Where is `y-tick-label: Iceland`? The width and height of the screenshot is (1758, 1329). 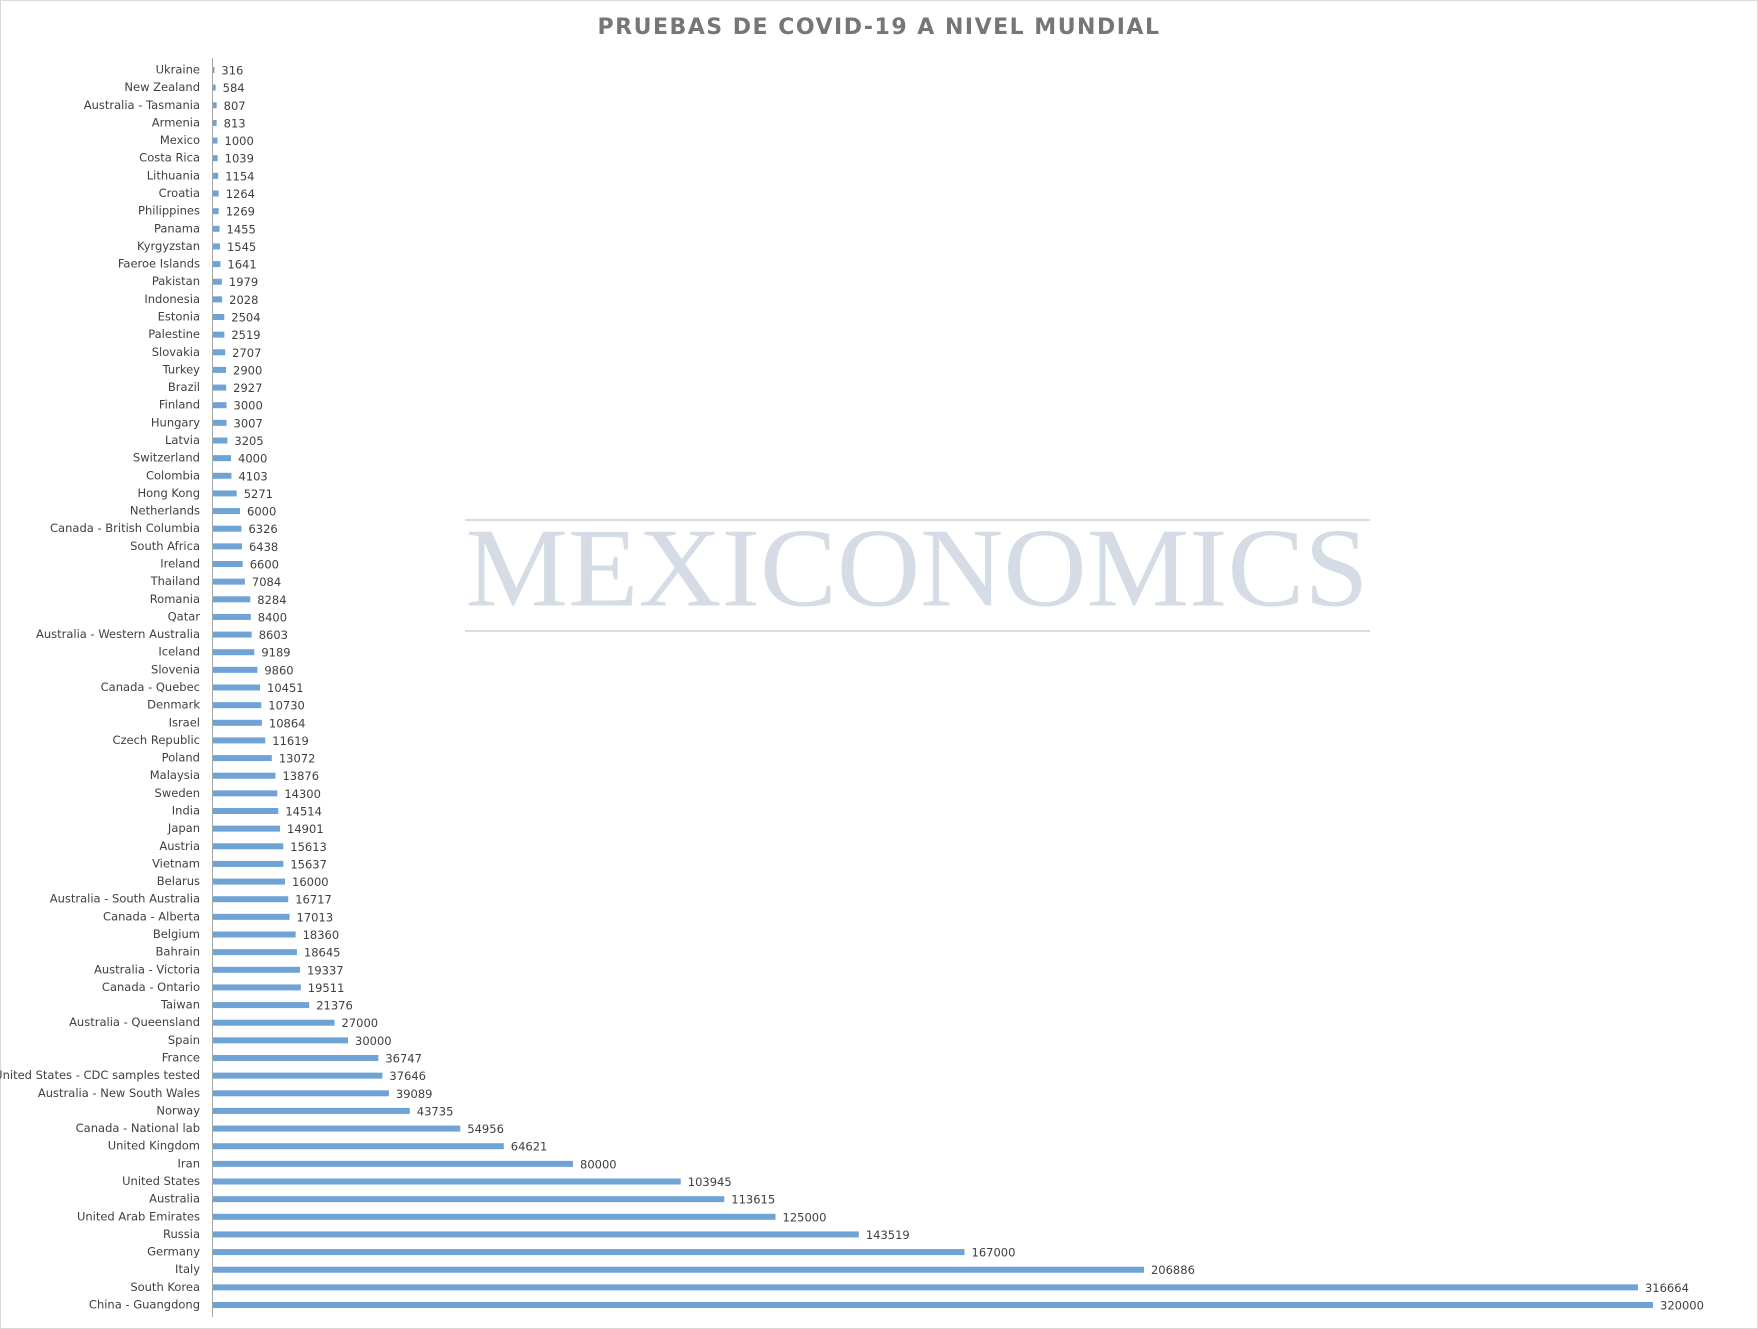 y-tick-label: Iceland is located at coordinates (179, 652).